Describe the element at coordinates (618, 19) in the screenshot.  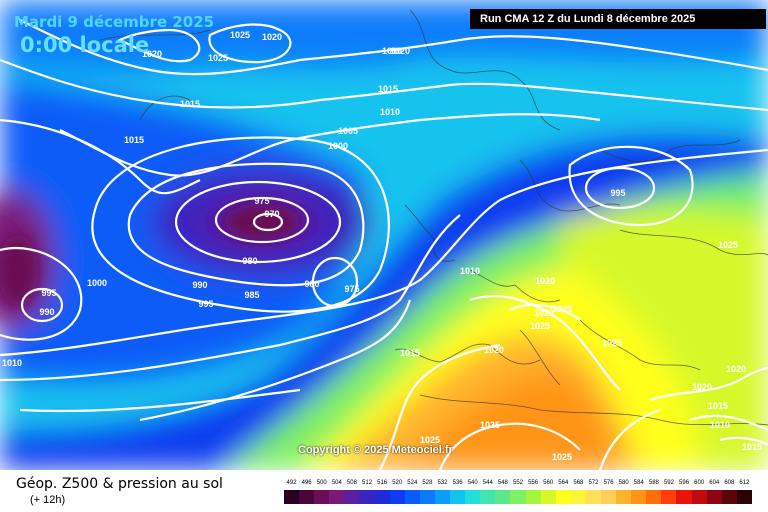
I see `run-info-box: Run CMA 12 Z du Lundi 8 décembre 2025` at that location.